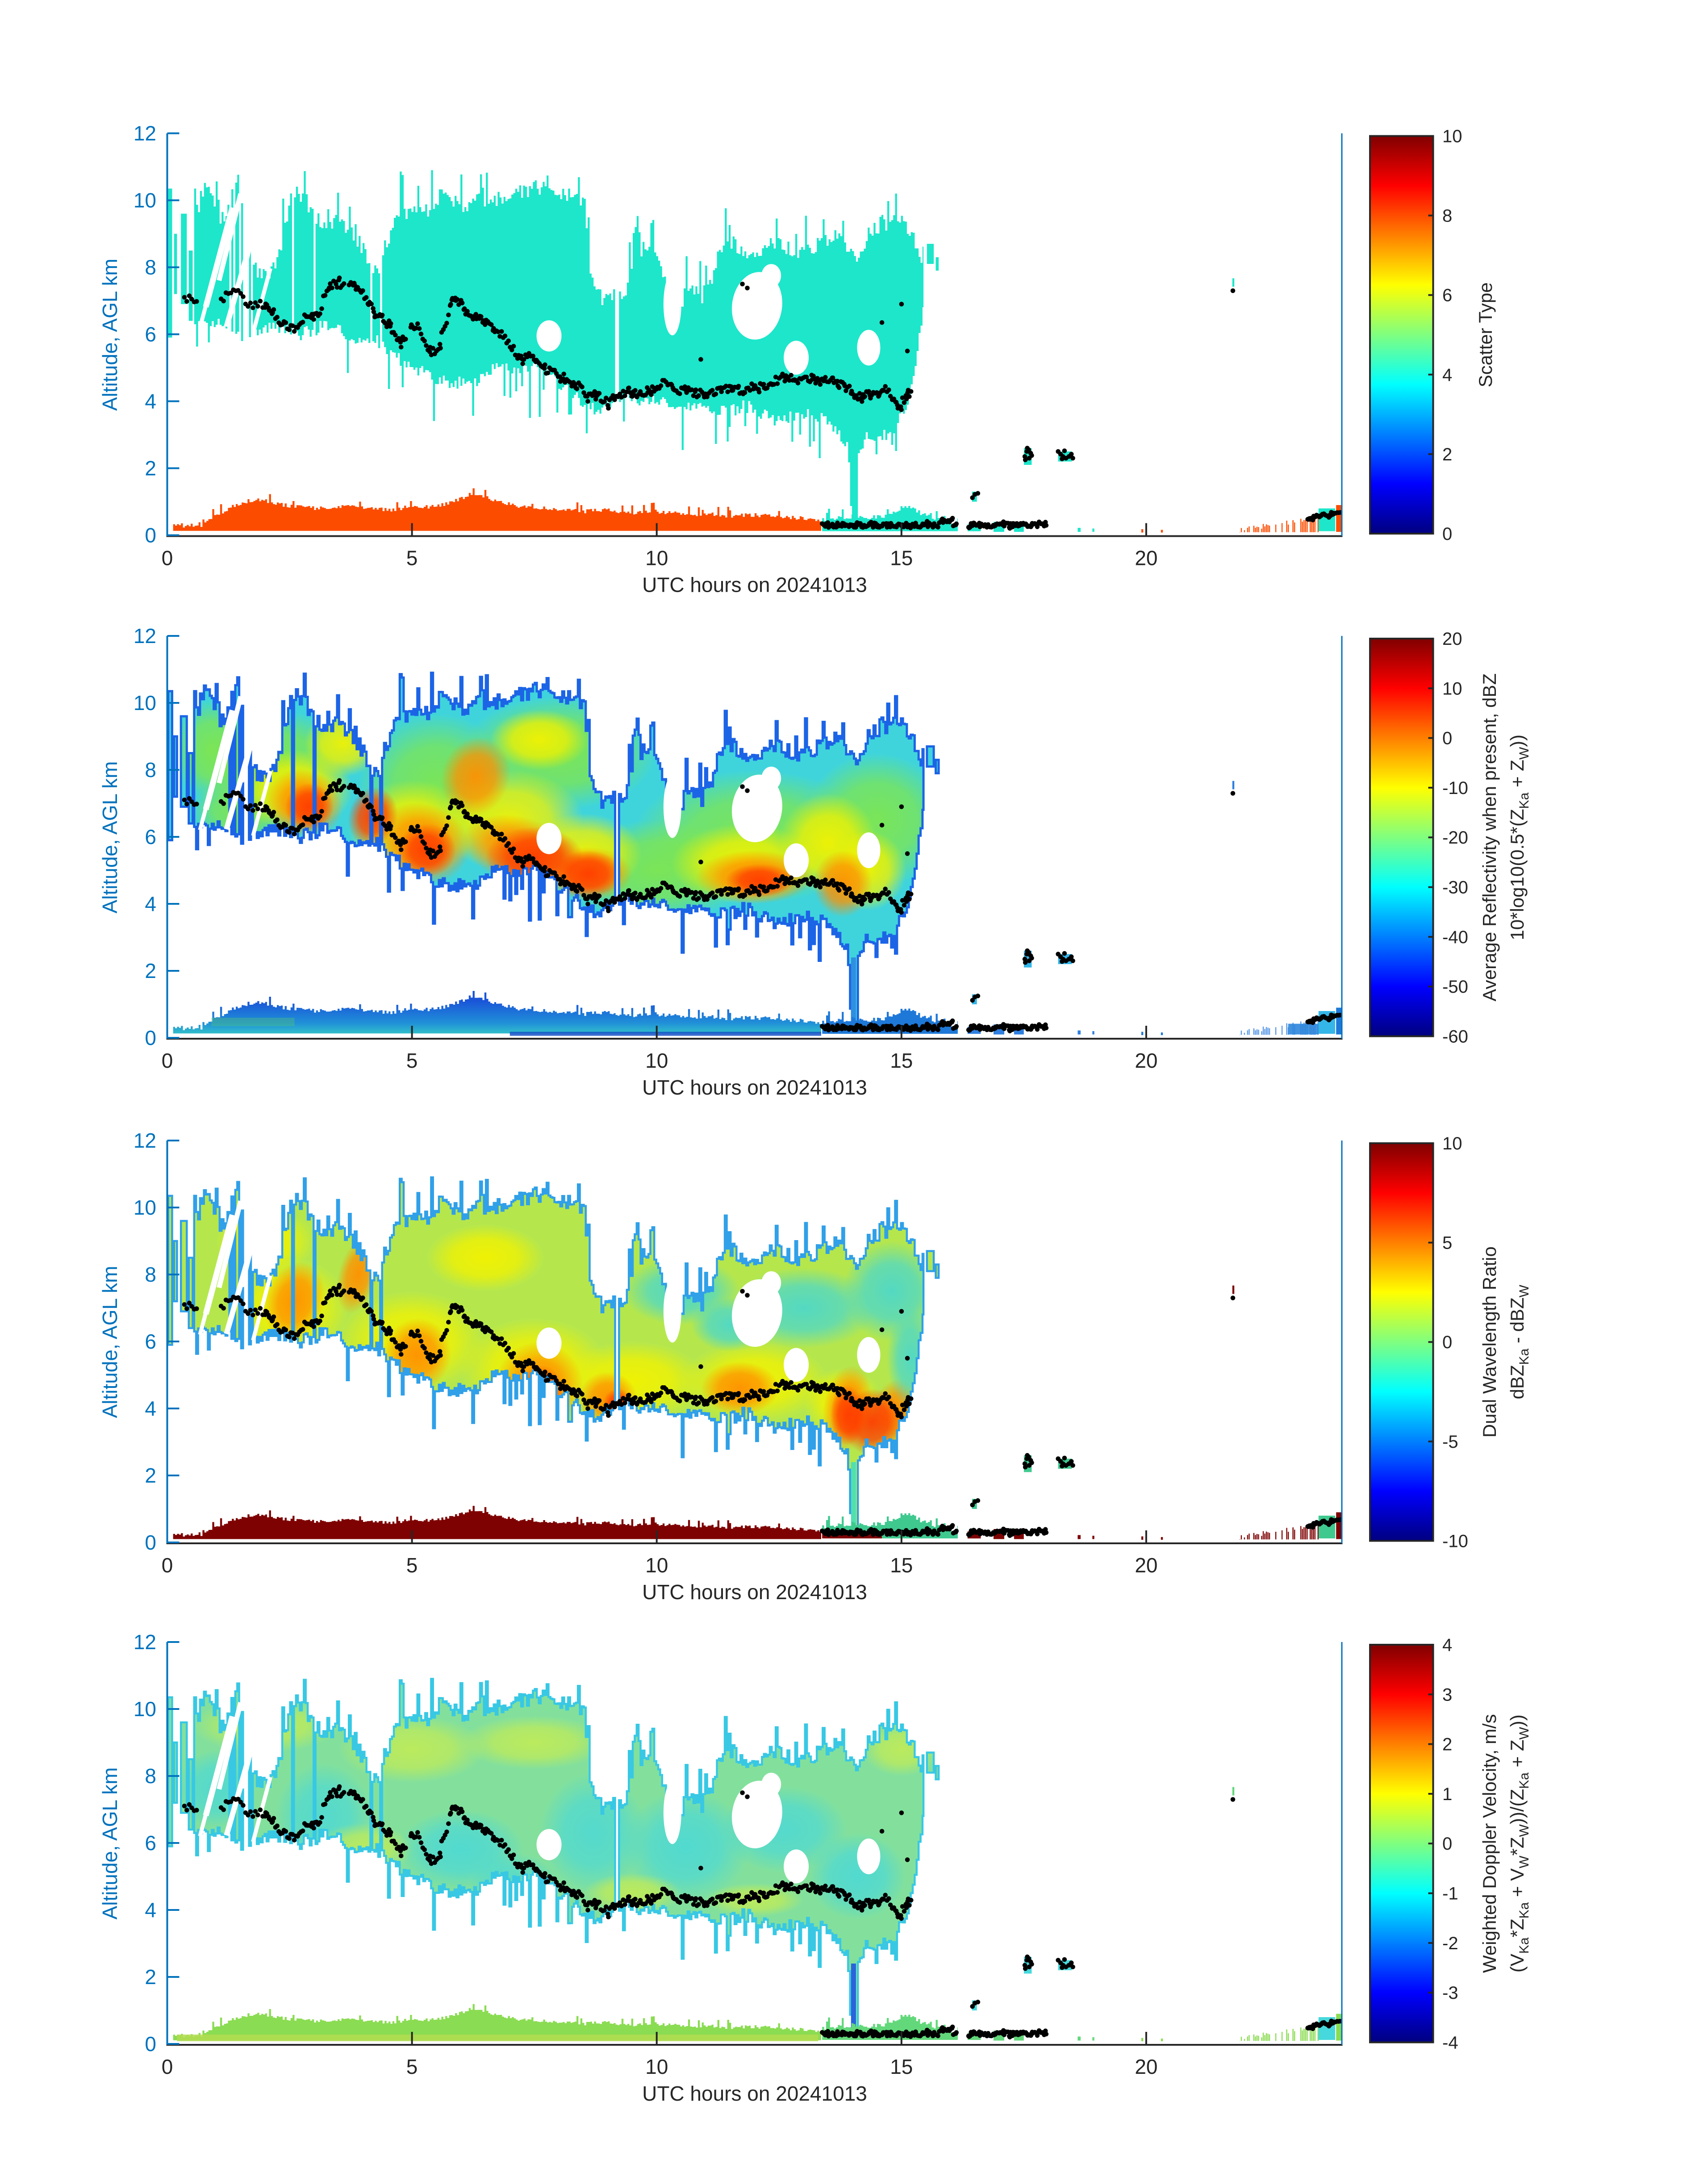  I want to click on svg-text:(VKa​*ZKa​ + VW​*ZW​))/(ZKa​ +: (VKa​*ZKa​ + VW​*ZW​))/(ZKa​ + ZW​)), so click(1519, 1843).